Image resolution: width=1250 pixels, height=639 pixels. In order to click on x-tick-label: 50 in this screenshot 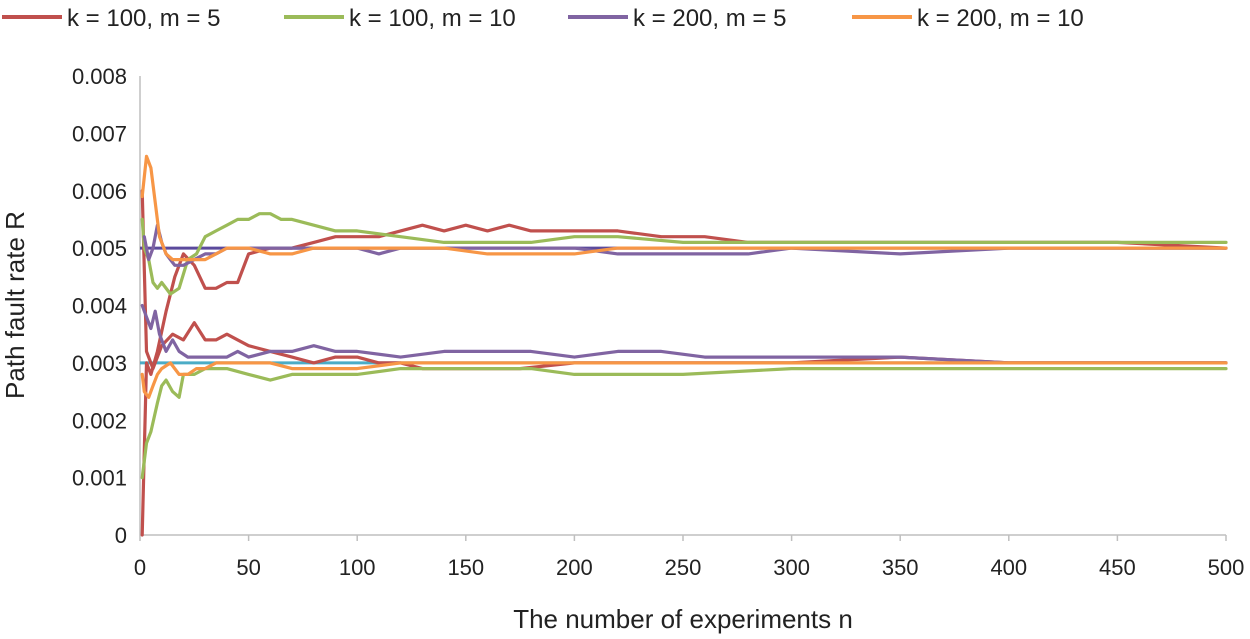, I will do `click(248, 567)`.